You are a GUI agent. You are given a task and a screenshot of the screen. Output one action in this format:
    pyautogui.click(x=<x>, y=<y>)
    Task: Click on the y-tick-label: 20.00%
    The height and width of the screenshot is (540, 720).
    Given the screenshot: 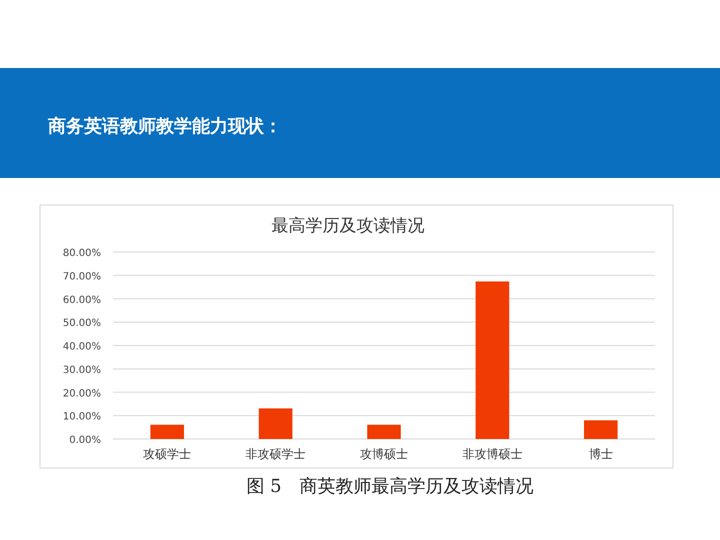 What is the action you would take?
    pyautogui.click(x=81, y=394)
    